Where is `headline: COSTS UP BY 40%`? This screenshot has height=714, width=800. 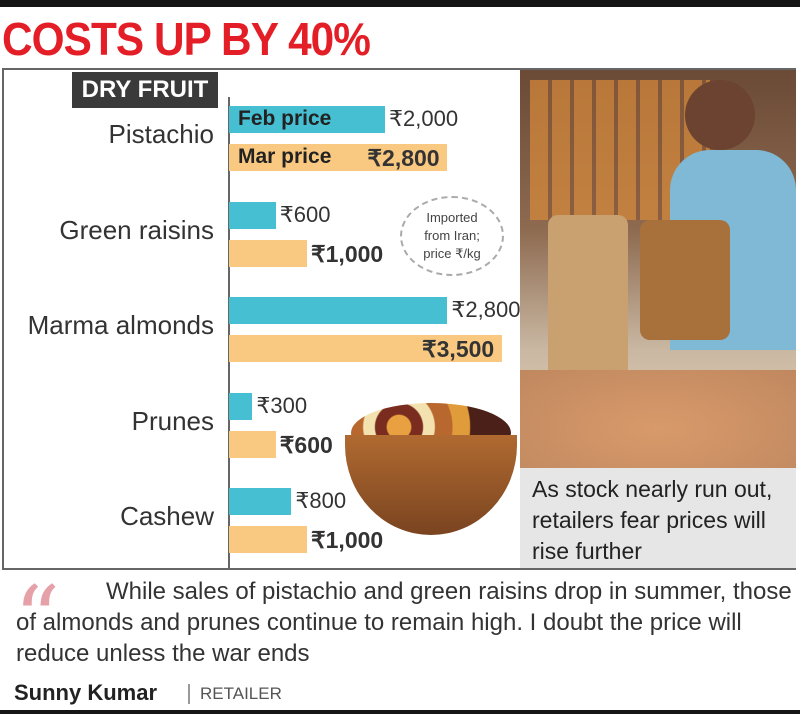 headline: COSTS UP BY 40% is located at coordinates (186, 39).